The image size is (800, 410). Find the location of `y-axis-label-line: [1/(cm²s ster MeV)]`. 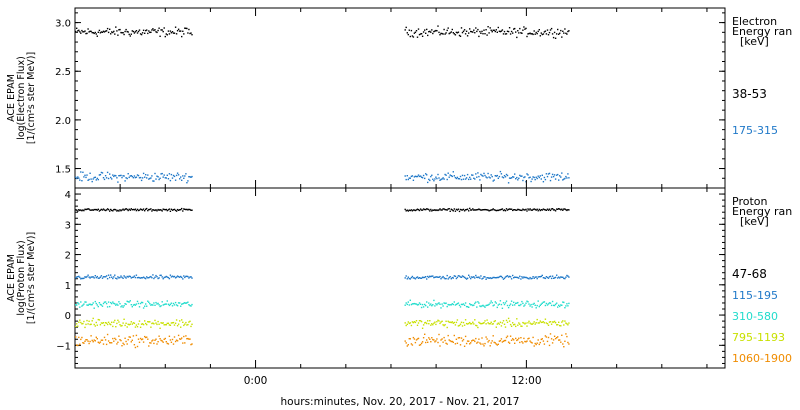

y-axis-label-line: [1/(cm²s ster MeV)] is located at coordinates (31, 98).